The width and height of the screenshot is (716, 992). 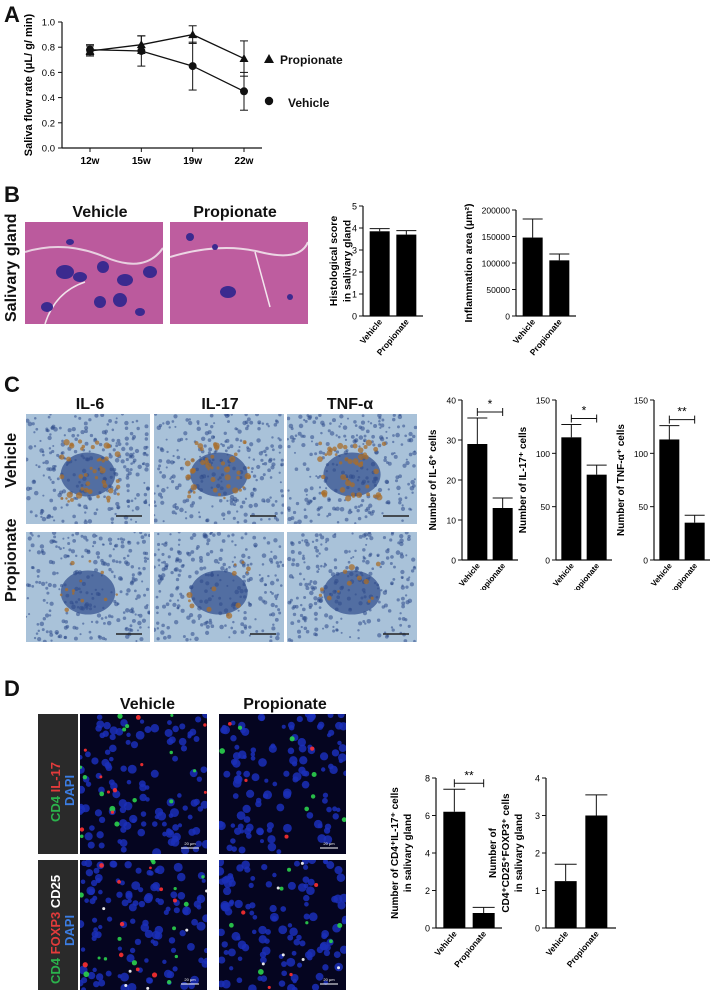 I want to click on ihc-image-r1-c2, so click(x=219, y=469).